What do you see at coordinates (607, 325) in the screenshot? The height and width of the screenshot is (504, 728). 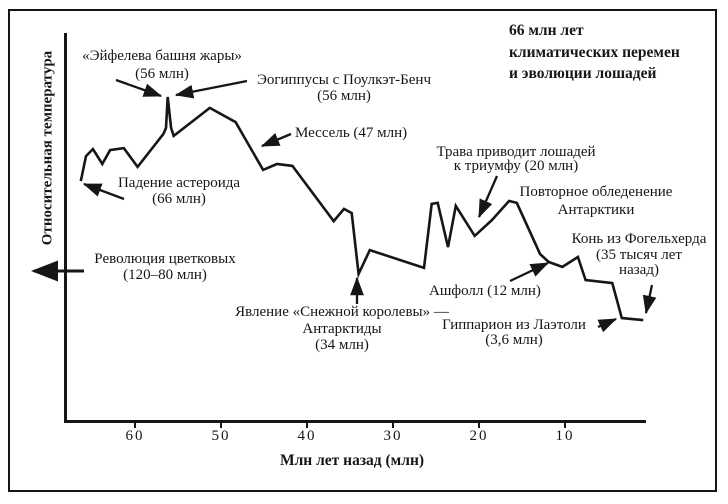 I see `hipparion-arrow` at bounding box center [607, 325].